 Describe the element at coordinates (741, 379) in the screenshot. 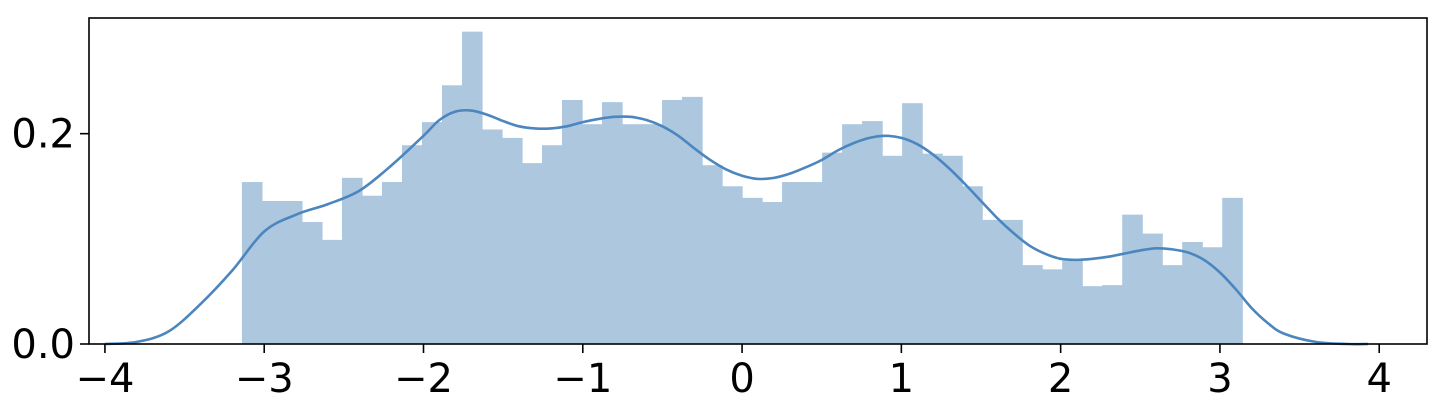

I see `x-tick-label: 0` at that location.